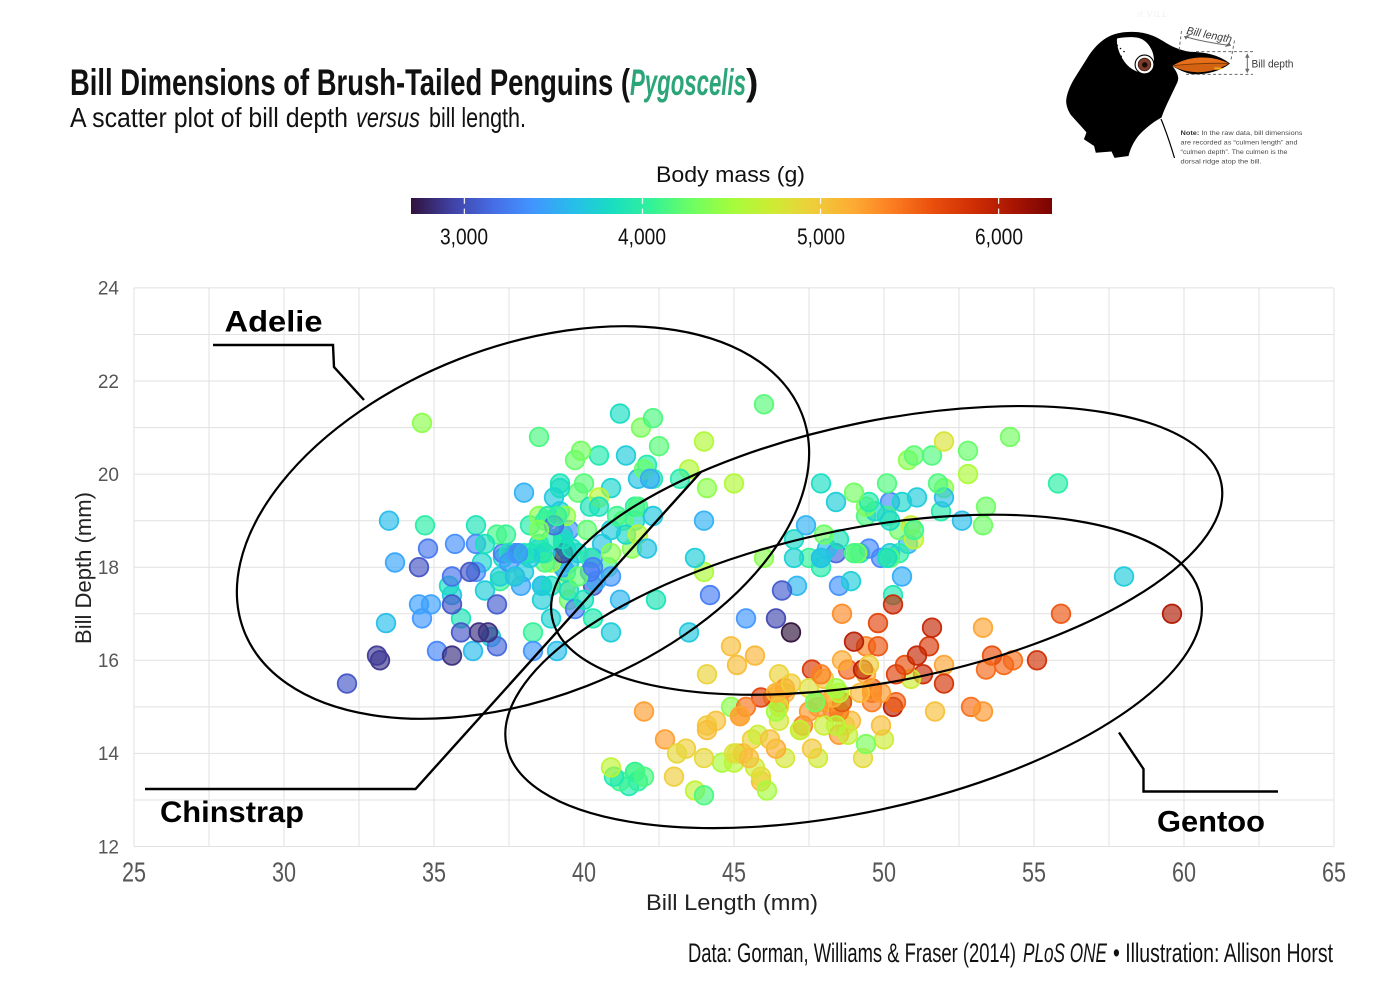 Image resolution: width=1400 pixels, height=1005 pixels. Describe the element at coordinates (1223, 953) in the screenshot. I see `svg-text: • Illustration: Allison Horst` at that location.